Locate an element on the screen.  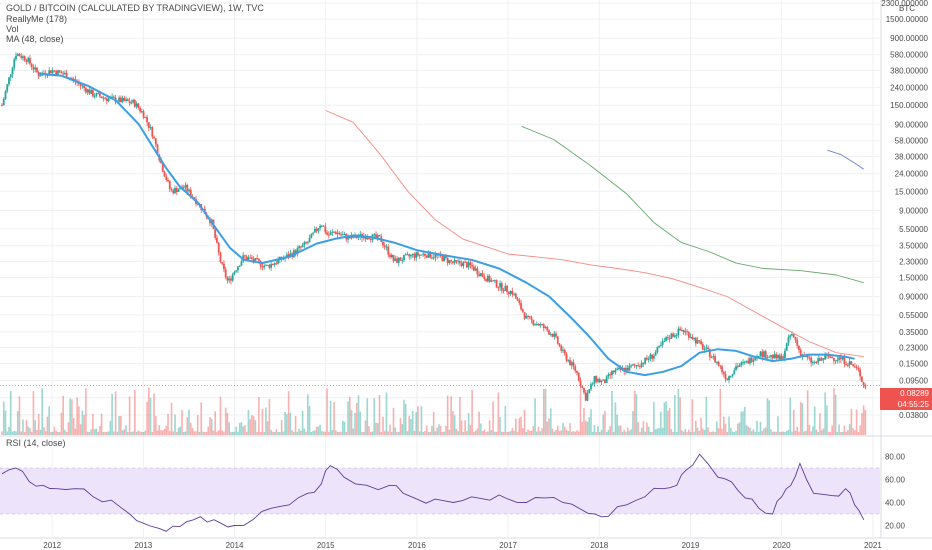
rsi-label: RSI (14, close) is located at coordinates (36, 443).